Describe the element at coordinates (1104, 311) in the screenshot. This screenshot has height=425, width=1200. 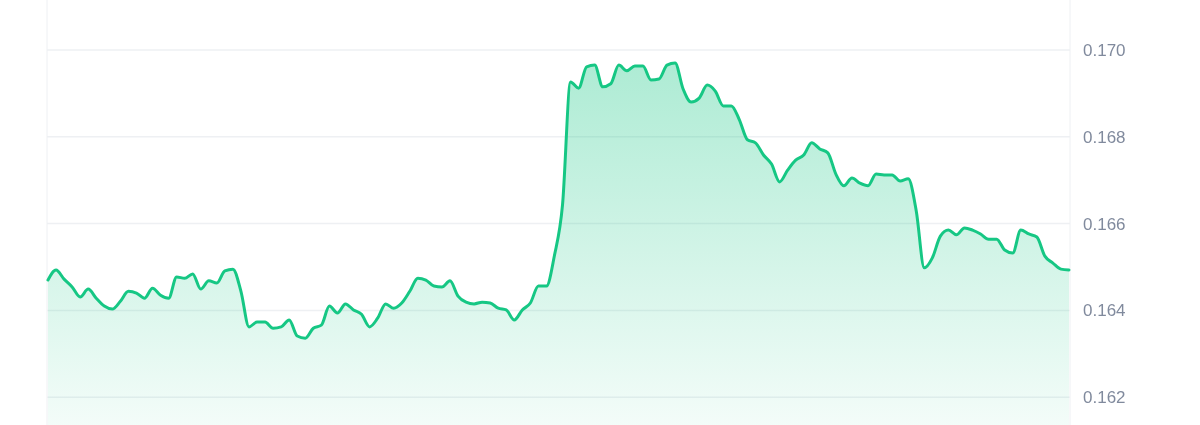
I see `y-tick-label: 0.164` at that location.